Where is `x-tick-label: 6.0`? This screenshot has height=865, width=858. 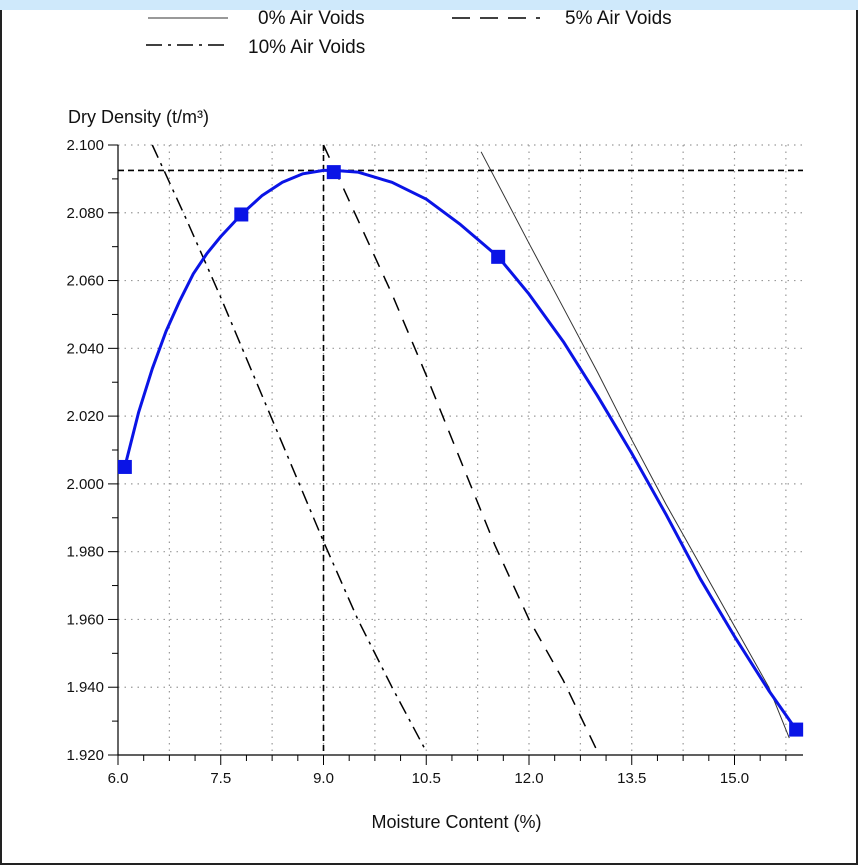 x-tick-label: 6.0 is located at coordinates (118, 778).